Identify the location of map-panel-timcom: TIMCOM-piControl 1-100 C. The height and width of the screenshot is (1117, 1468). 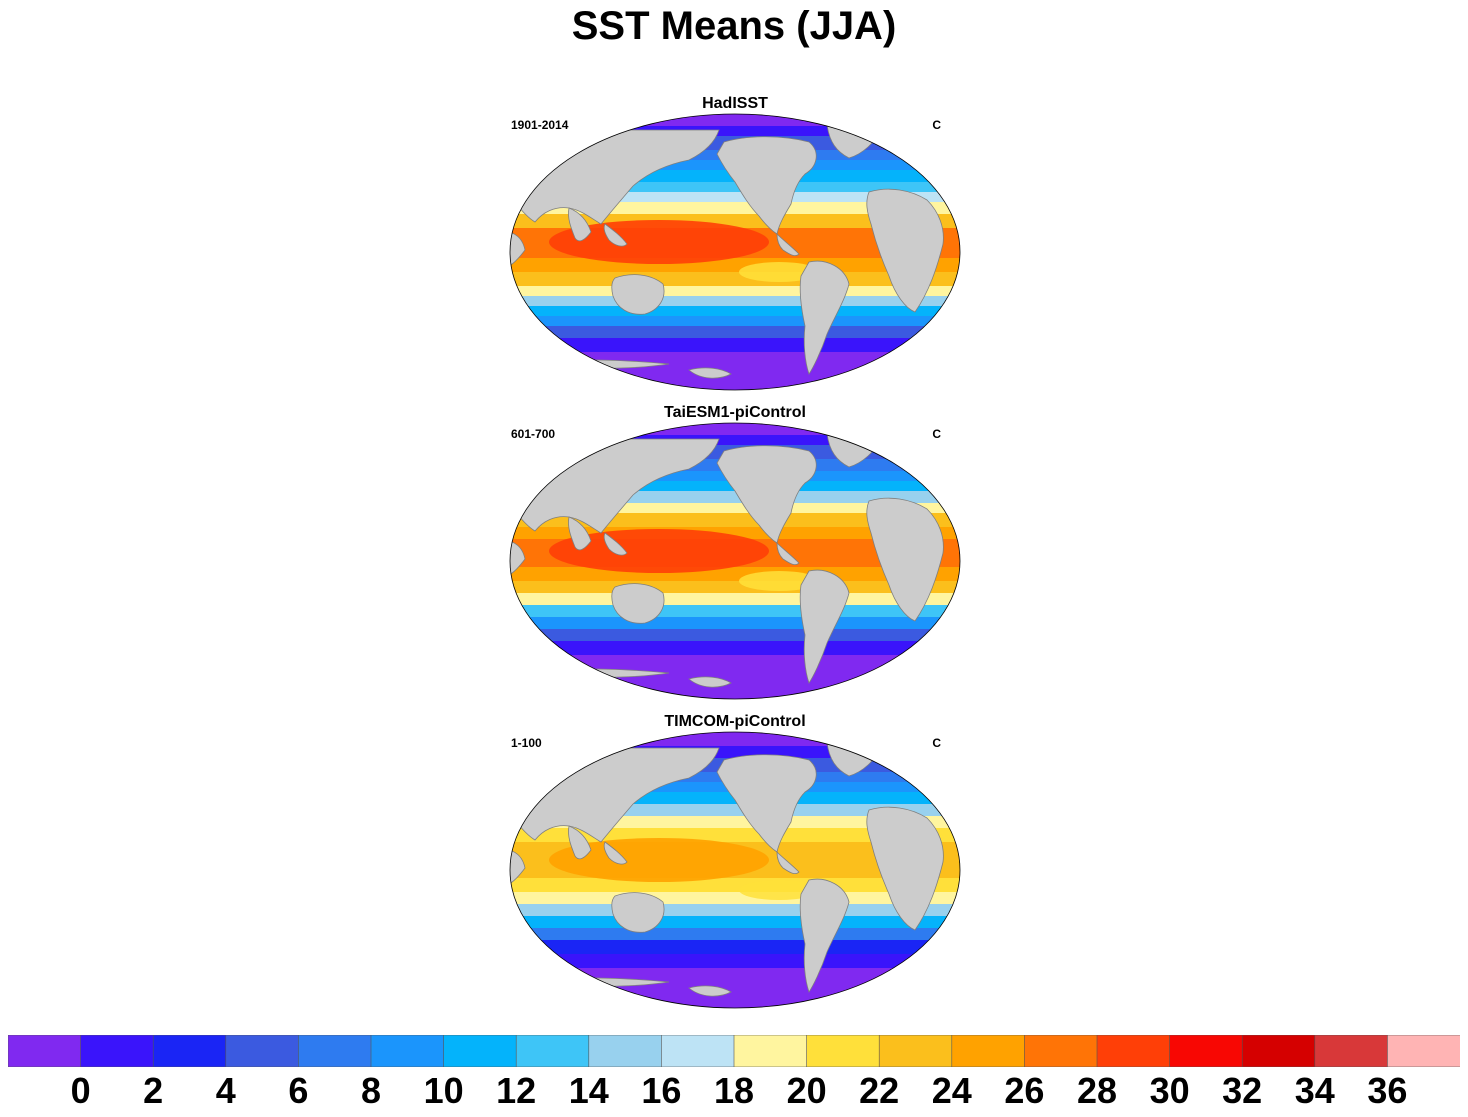
(735, 860).